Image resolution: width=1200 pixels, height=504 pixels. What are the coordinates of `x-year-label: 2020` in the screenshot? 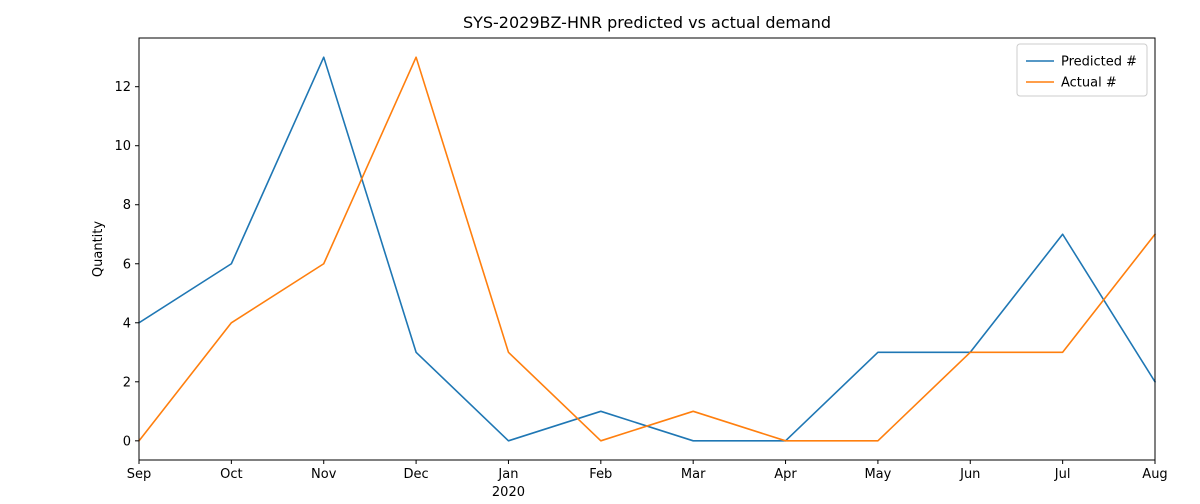 It's located at (508, 492).